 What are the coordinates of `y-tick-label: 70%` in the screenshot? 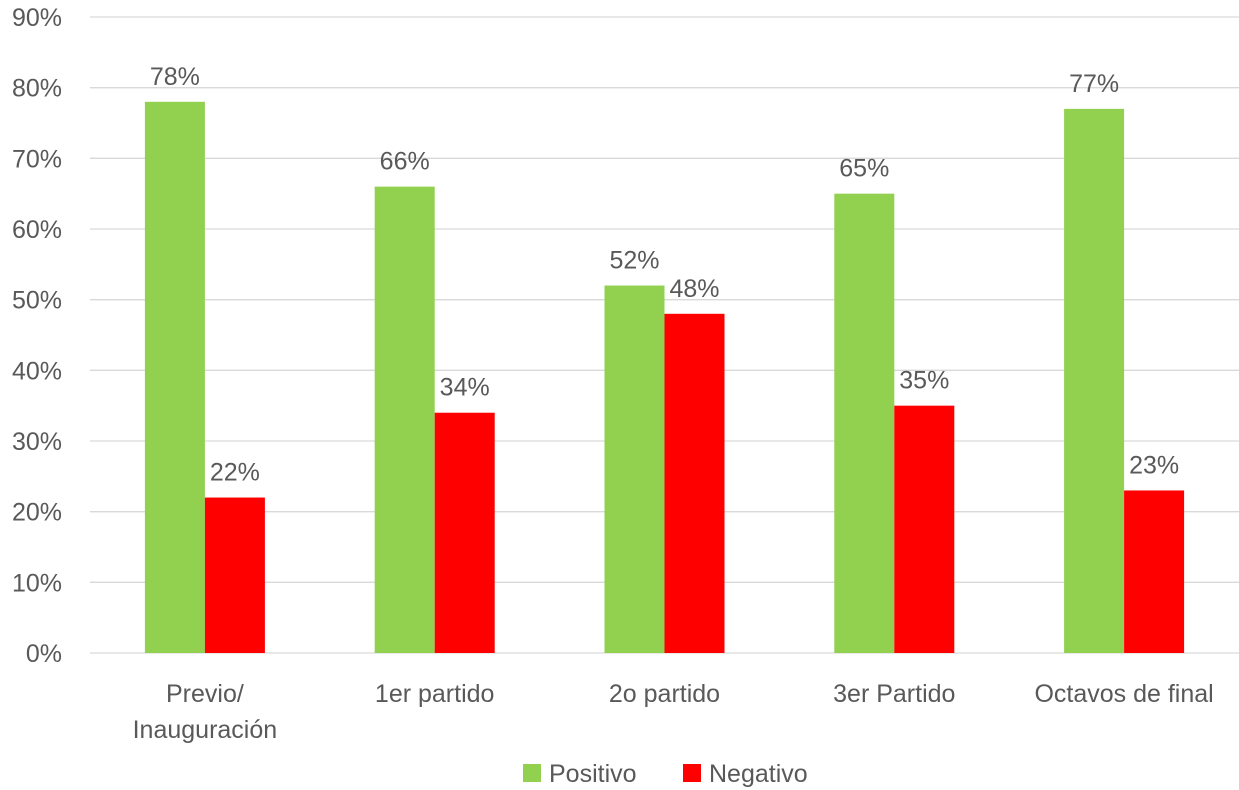 It's located at (37, 159).